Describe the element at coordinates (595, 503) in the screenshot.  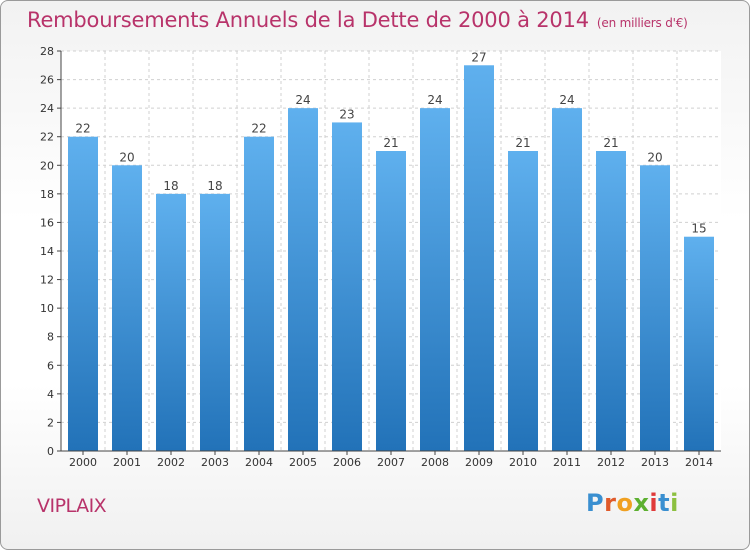
I see `logo-letter: P` at that location.